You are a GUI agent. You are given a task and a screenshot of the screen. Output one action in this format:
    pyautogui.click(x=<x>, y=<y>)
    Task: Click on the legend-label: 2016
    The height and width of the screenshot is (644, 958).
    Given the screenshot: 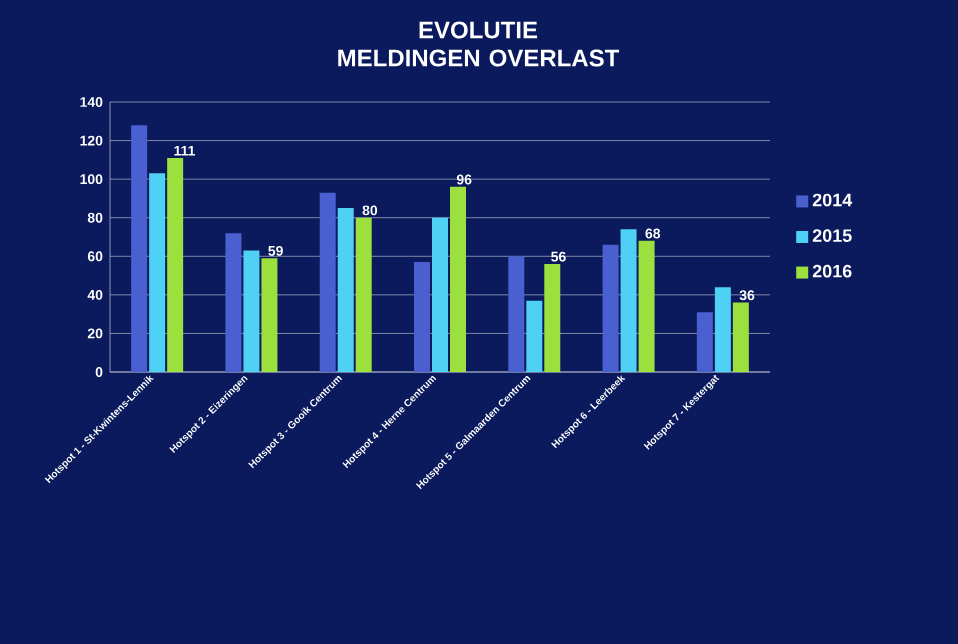 What is the action you would take?
    pyautogui.click(x=832, y=271)
    